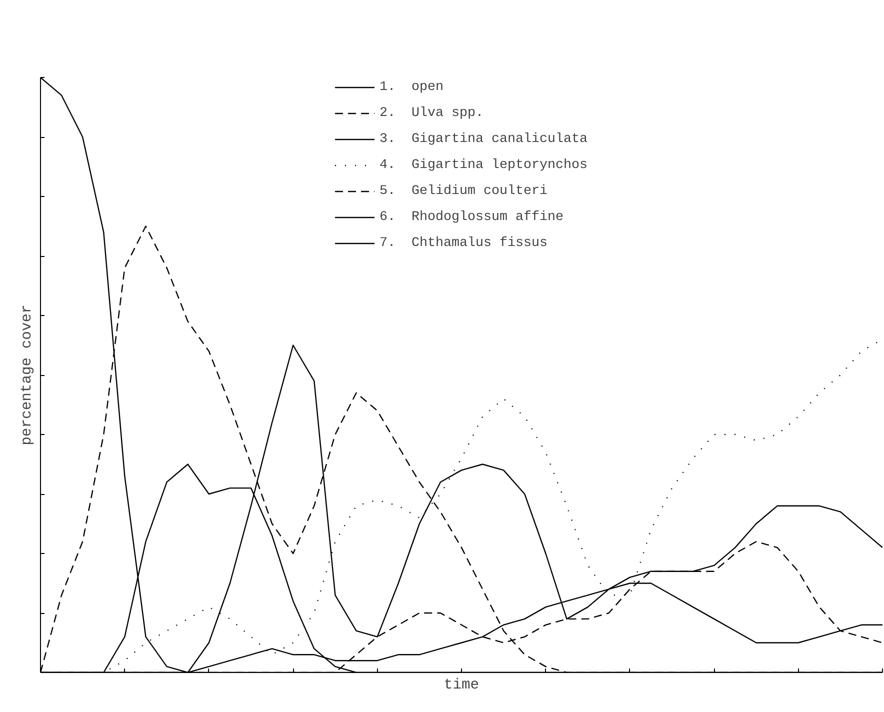 The width and height of the screenshot is (884, 712). What do you see at coordinates (472, 217) in the screenshot?
I see `legend-label: 6. Rhodoglossum affine` at bounding box center [472, 217].